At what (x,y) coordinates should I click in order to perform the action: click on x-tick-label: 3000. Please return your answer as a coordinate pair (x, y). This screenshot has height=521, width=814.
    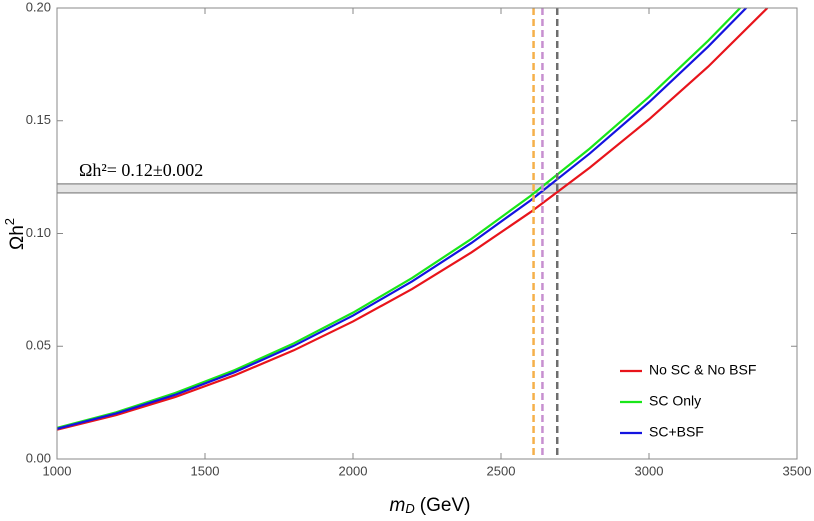
    Looking at the image, I should click on (649, 470).